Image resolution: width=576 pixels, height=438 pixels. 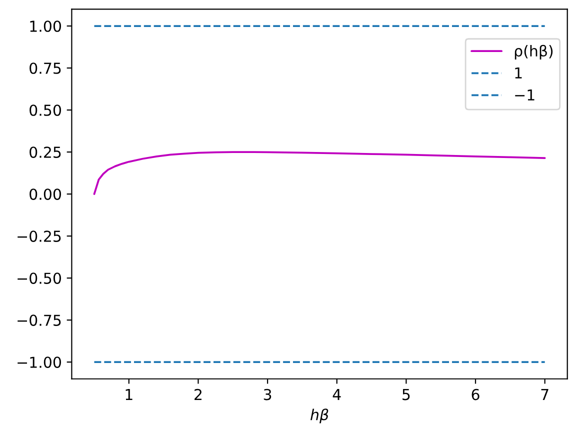 I want to click on x-tick-label: 3, so click(x=268, y=394).